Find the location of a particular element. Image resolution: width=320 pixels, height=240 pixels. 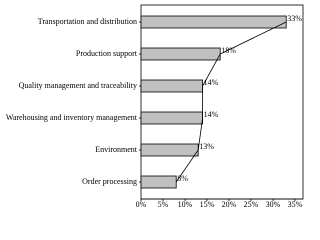

x-tick-label: 35% is located at coordinates (295, 204).